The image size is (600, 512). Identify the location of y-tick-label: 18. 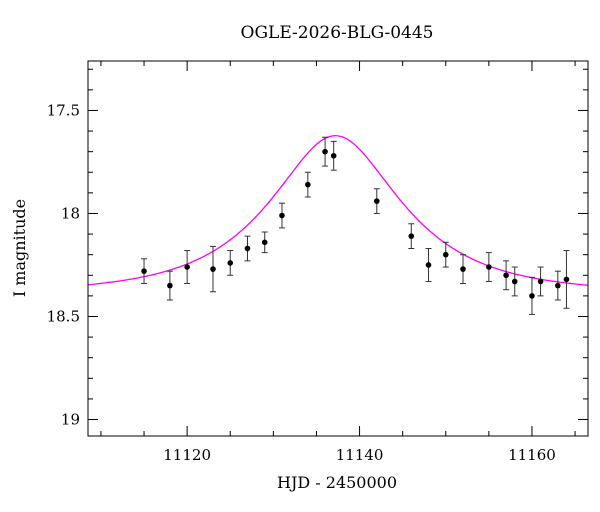
(70, 213).